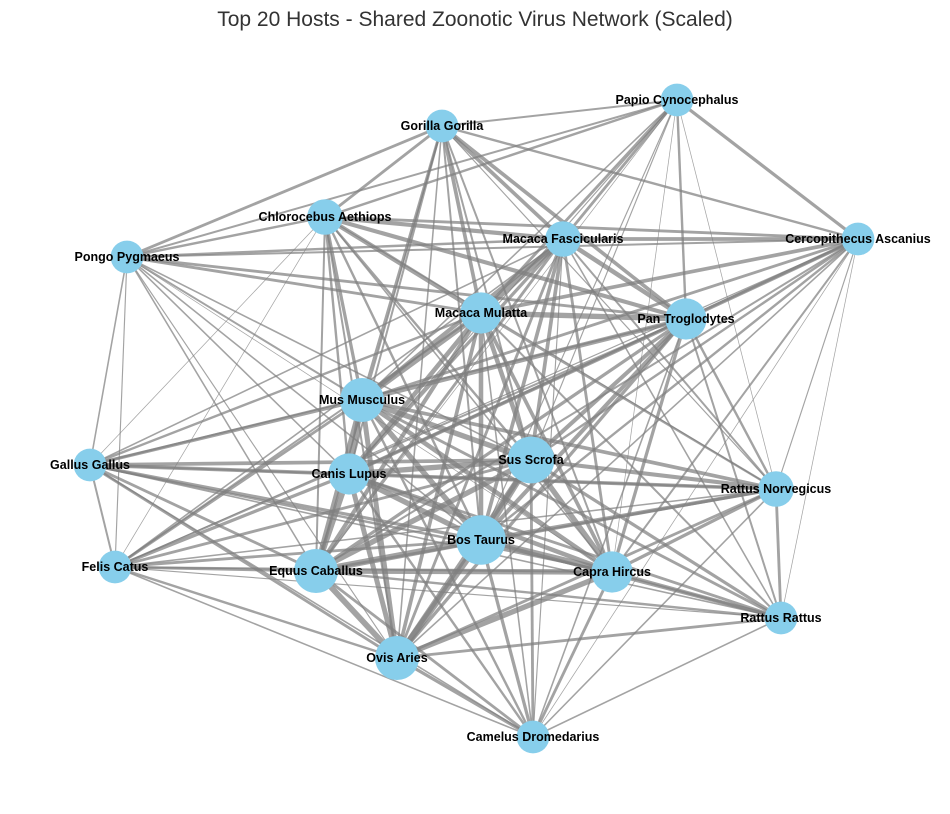 This screenshot has height=814, width=950. What do you see at coordinates (502, 182) in the screenshot?
I see `edge-gorilla-macfas` at bounding box center [502, 182].